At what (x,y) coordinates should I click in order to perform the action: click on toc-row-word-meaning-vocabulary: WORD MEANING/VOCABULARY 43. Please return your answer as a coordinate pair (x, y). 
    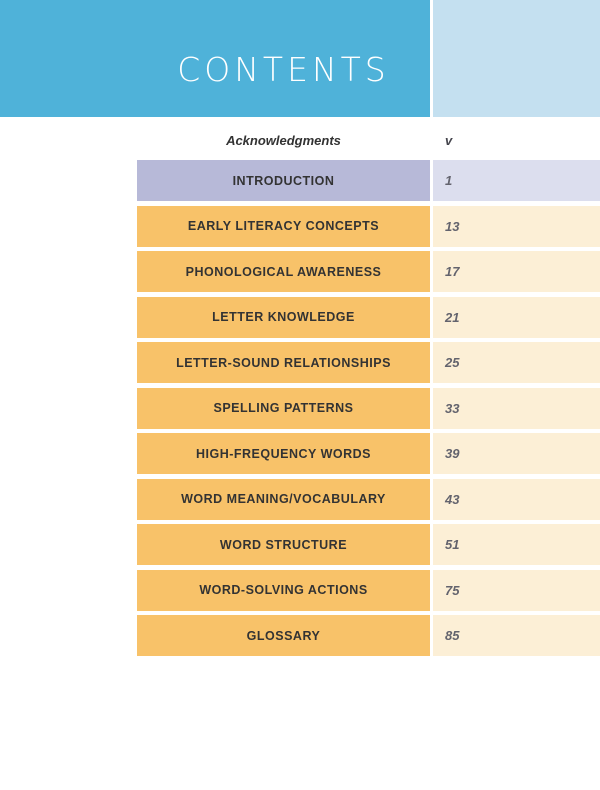
    Looking at the image, I should click on (368, 499).